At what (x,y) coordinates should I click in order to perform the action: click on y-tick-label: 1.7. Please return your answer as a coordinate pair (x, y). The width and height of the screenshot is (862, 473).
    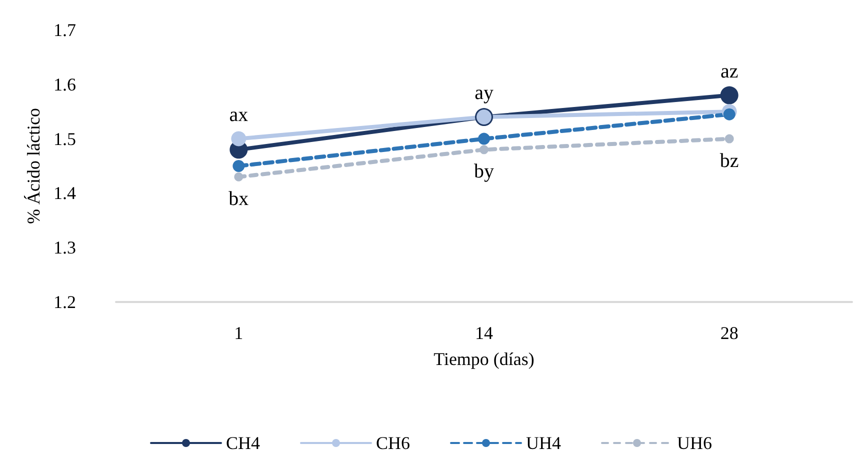
    Looking at the image, I should click on (65, 30).